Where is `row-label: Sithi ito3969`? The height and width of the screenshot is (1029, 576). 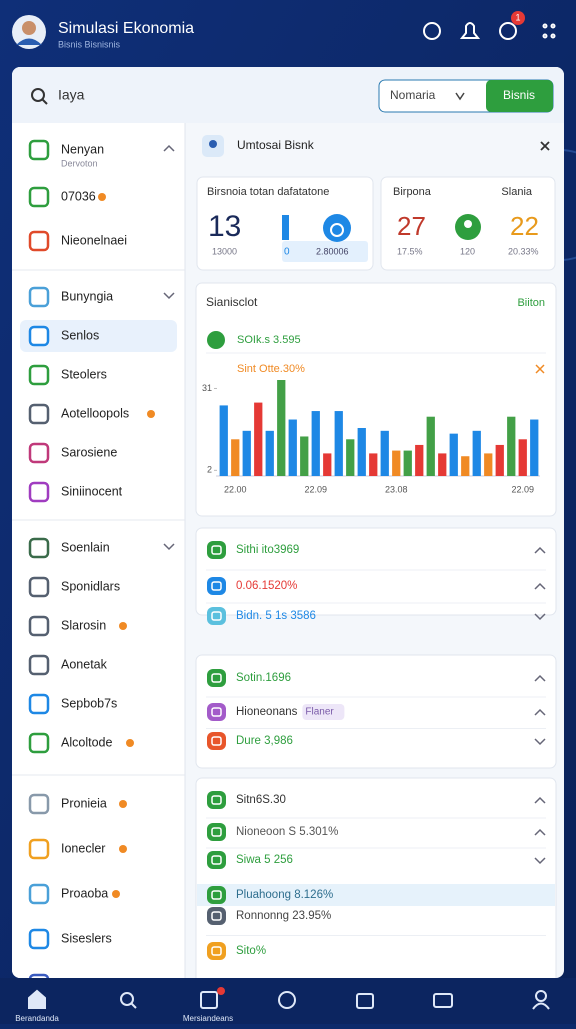
row-label: Sithi ito3969 is located at coordinates (267, 550).